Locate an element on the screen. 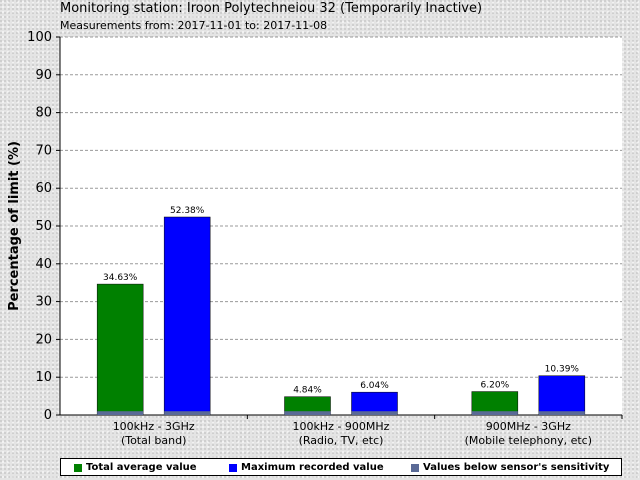 The height and width of the screenshot is (480, 640). legend-swatch-maximum-recorded is located at coordinates (233, 467).